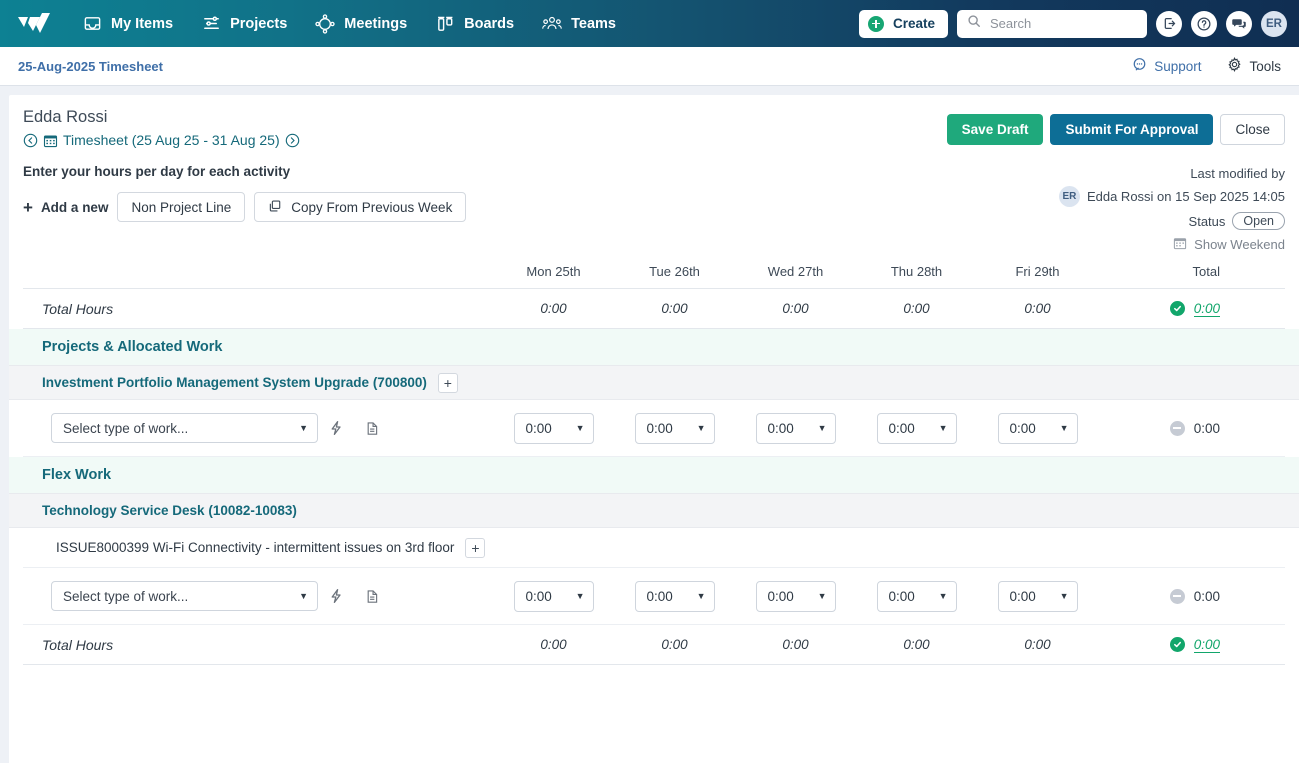 The image size is (1299, 763). Describe the element at coordinates (1139, 66) in the screenshot. I see `support-chat-icon` at that location.